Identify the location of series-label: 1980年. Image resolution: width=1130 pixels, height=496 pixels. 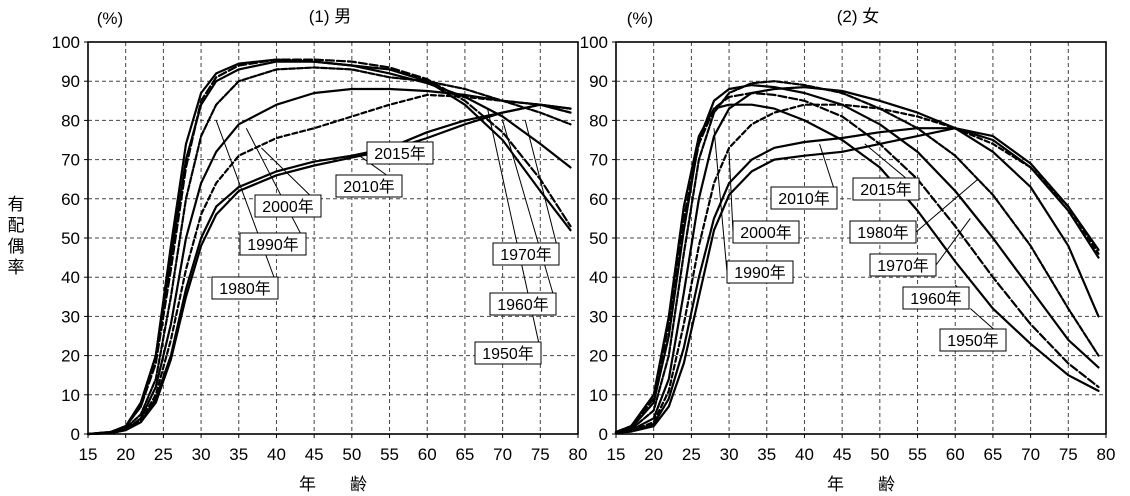
(883, 233).